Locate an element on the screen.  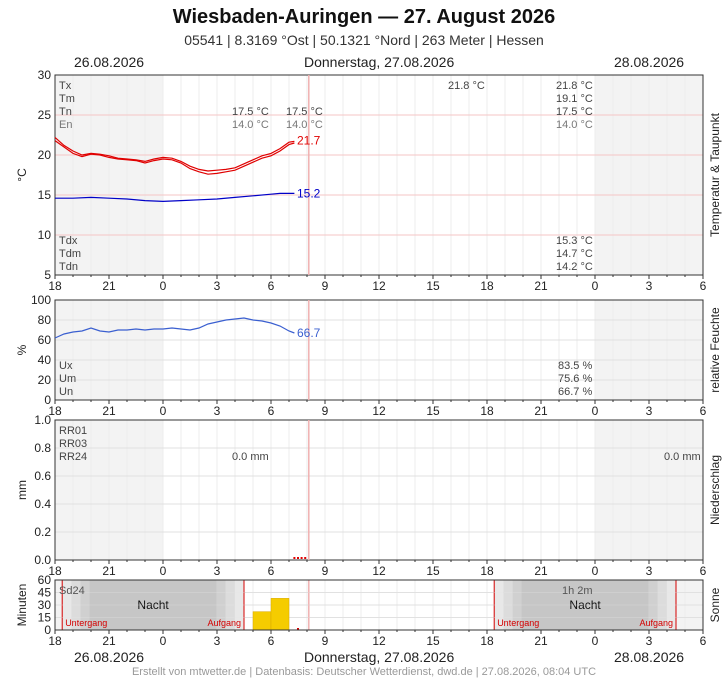
side-label: Niederschlag is located at coordinates (715, 490).